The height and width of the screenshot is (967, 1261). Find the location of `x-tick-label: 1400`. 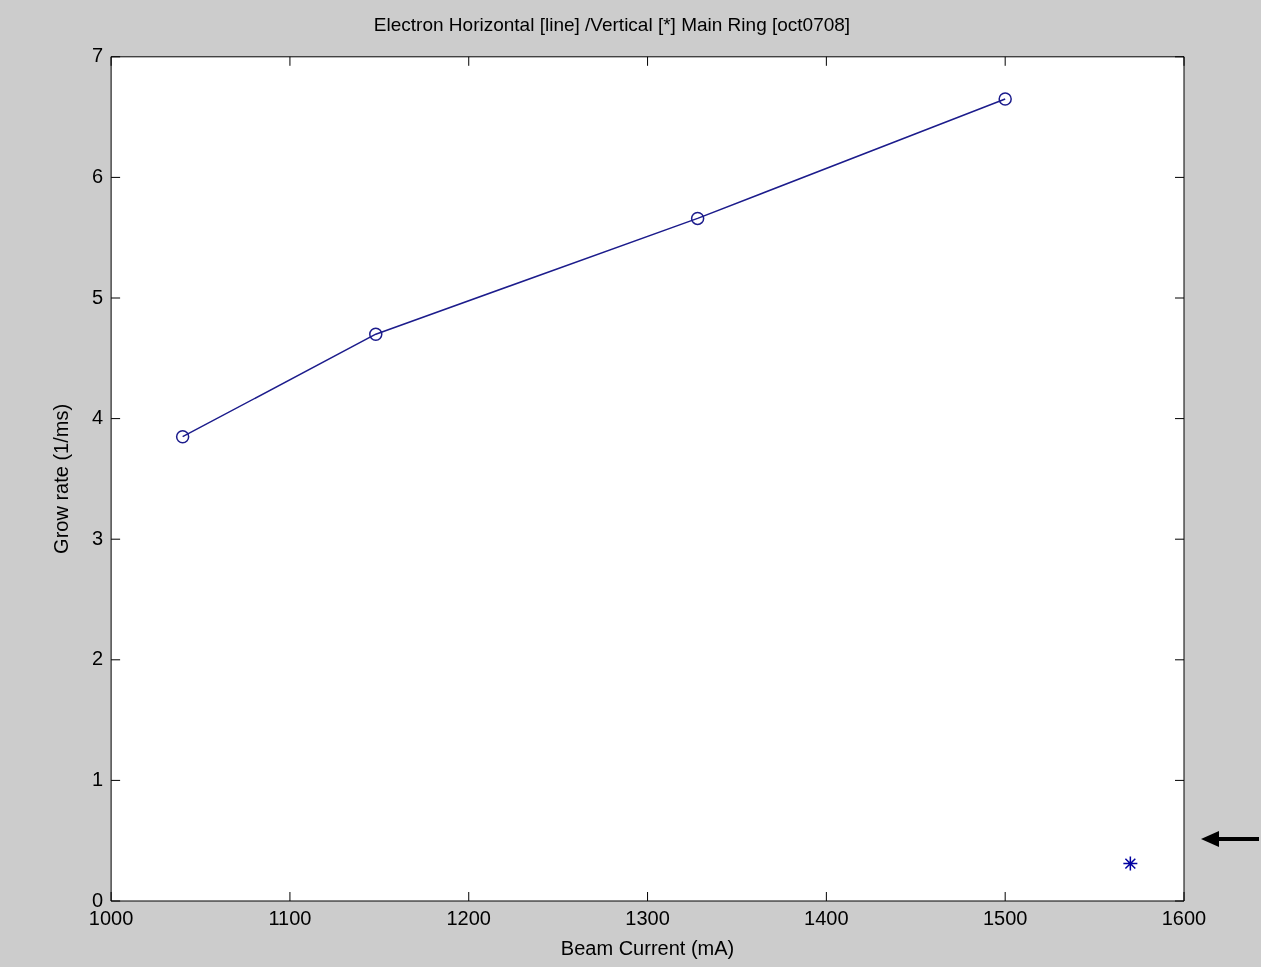

x-tick-label: 1400 is located at coordinates (826, 917).